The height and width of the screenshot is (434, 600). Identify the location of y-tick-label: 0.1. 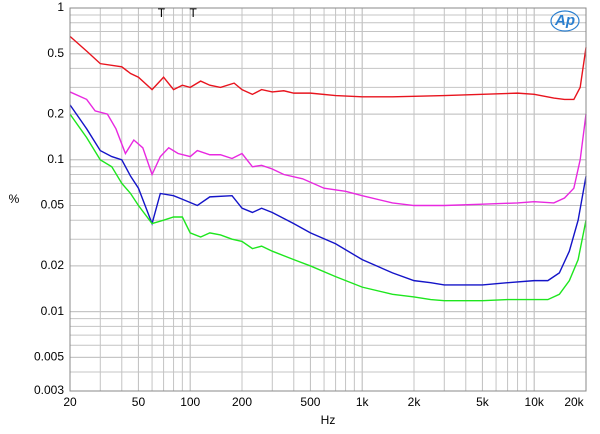
(55, 159).